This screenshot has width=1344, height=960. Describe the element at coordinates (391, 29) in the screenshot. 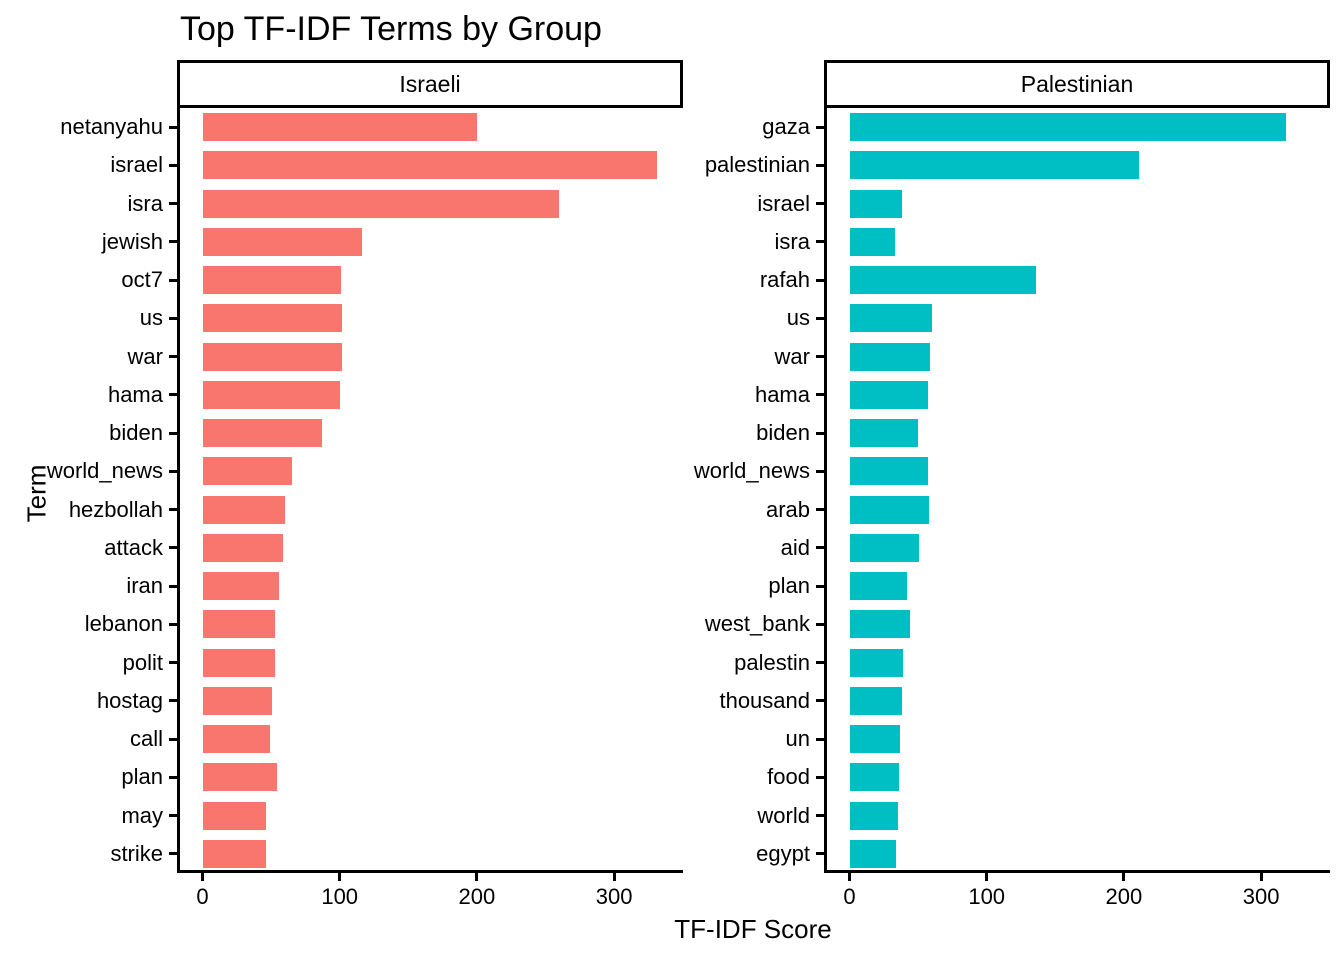

I see `chart-title: Top TF-IDF Terms by Group` at that location.